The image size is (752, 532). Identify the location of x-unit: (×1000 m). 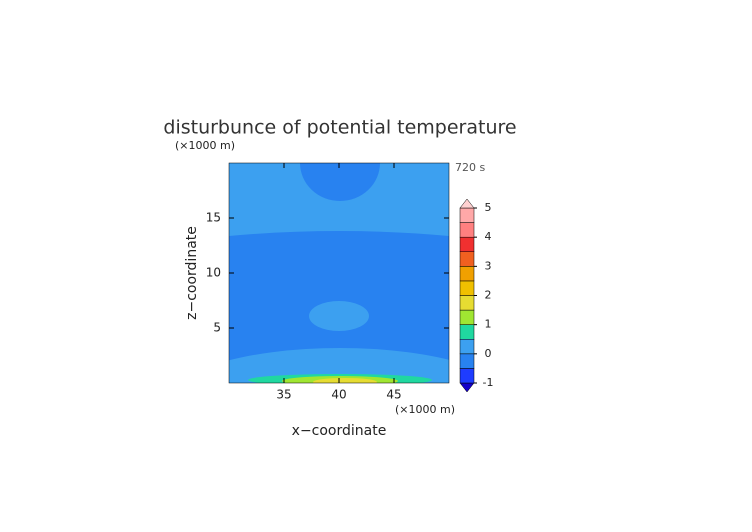
(425, 409).